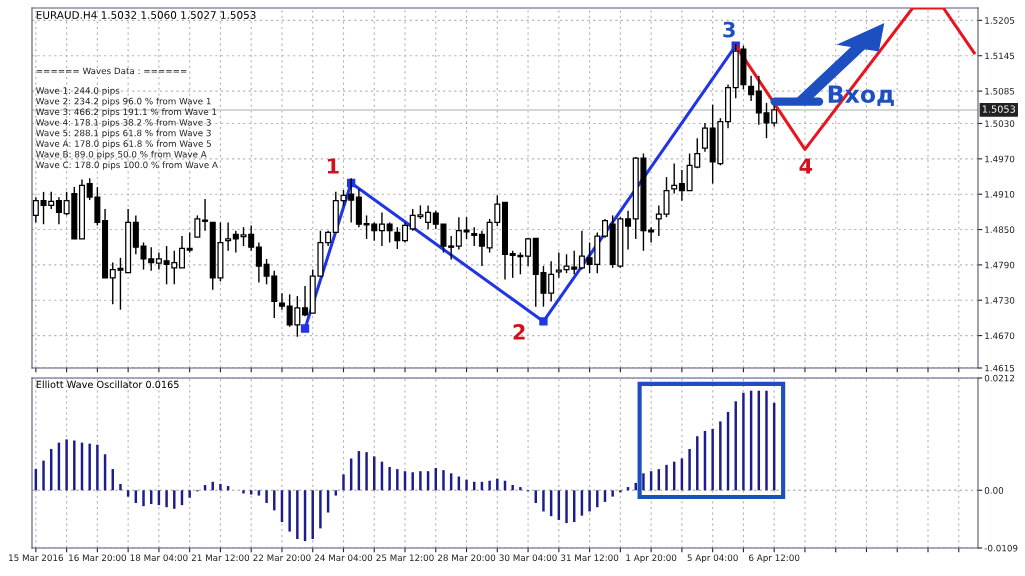 Image resolution: width=1025 pixels, height=576 pixels. I want to click on annotation: Wave 3: 466.2 pips 191.1 % from Wave 1, so click(126, 112).